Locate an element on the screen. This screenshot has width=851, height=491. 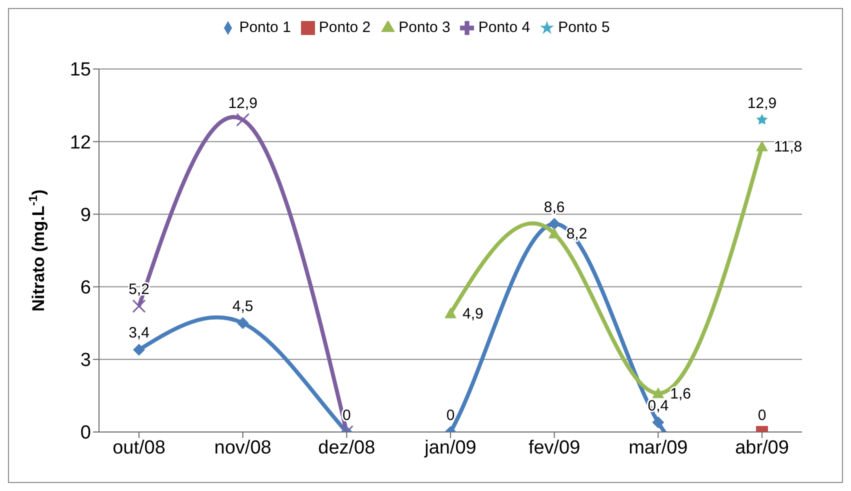
x-tick-label: nov/08 is located at coordinates (243, 447).